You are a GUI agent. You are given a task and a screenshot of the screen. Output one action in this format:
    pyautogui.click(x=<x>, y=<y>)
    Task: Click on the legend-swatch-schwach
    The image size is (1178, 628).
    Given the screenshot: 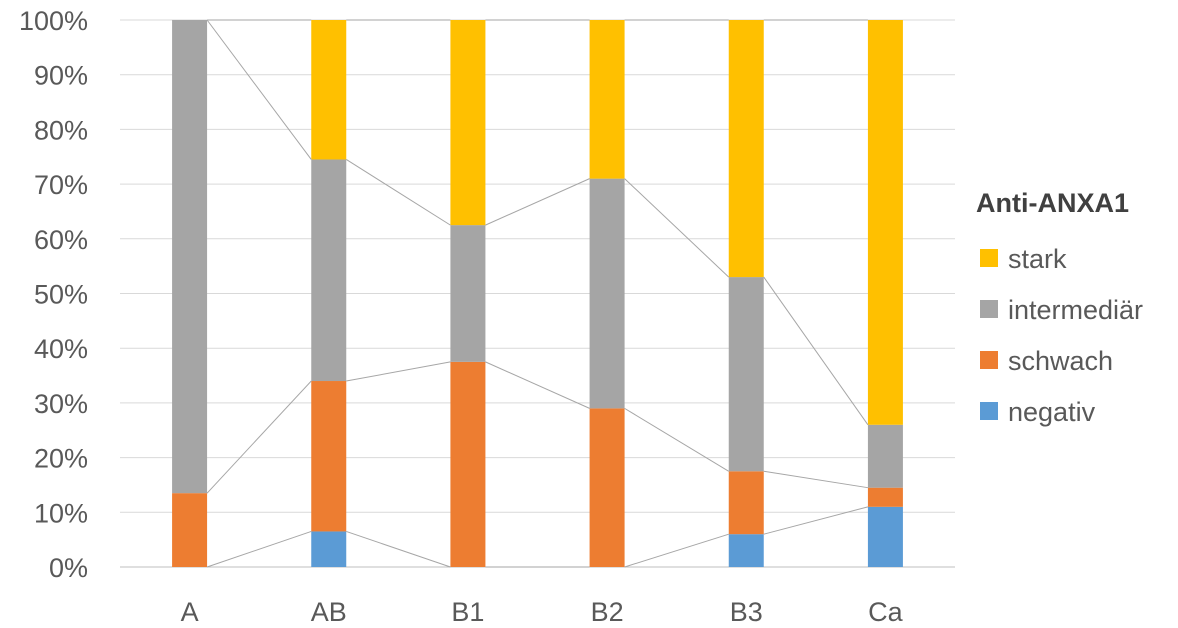 What is the action you would take?
    pyautogui.click(x=989, y=360)
    